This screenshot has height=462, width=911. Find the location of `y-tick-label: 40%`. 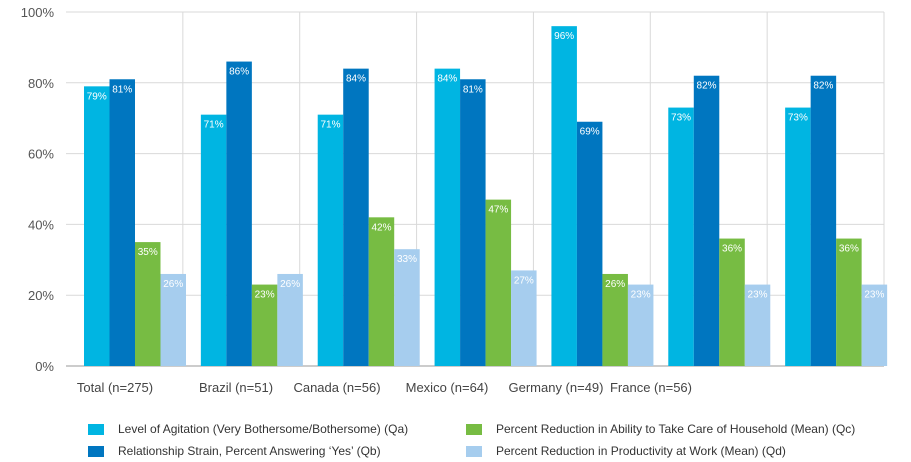

y-tick-label: 40% is located at coordinates (41, 224).